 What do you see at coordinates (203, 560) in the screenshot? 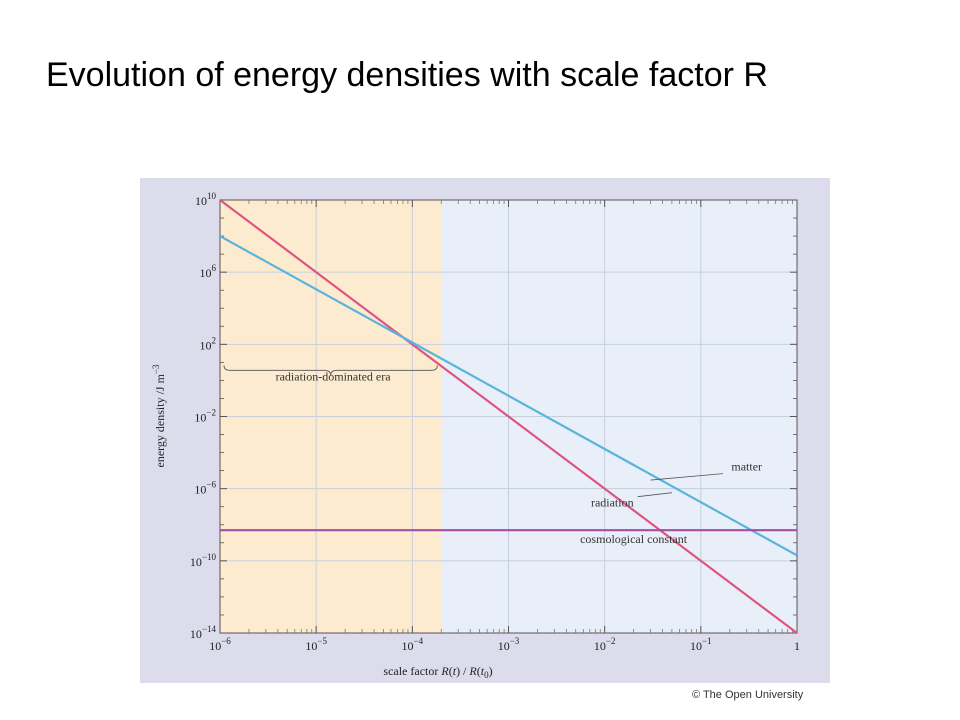
I see `y-tick-label-5: 10⁻¹⁰` at bounding box center [203, 560].